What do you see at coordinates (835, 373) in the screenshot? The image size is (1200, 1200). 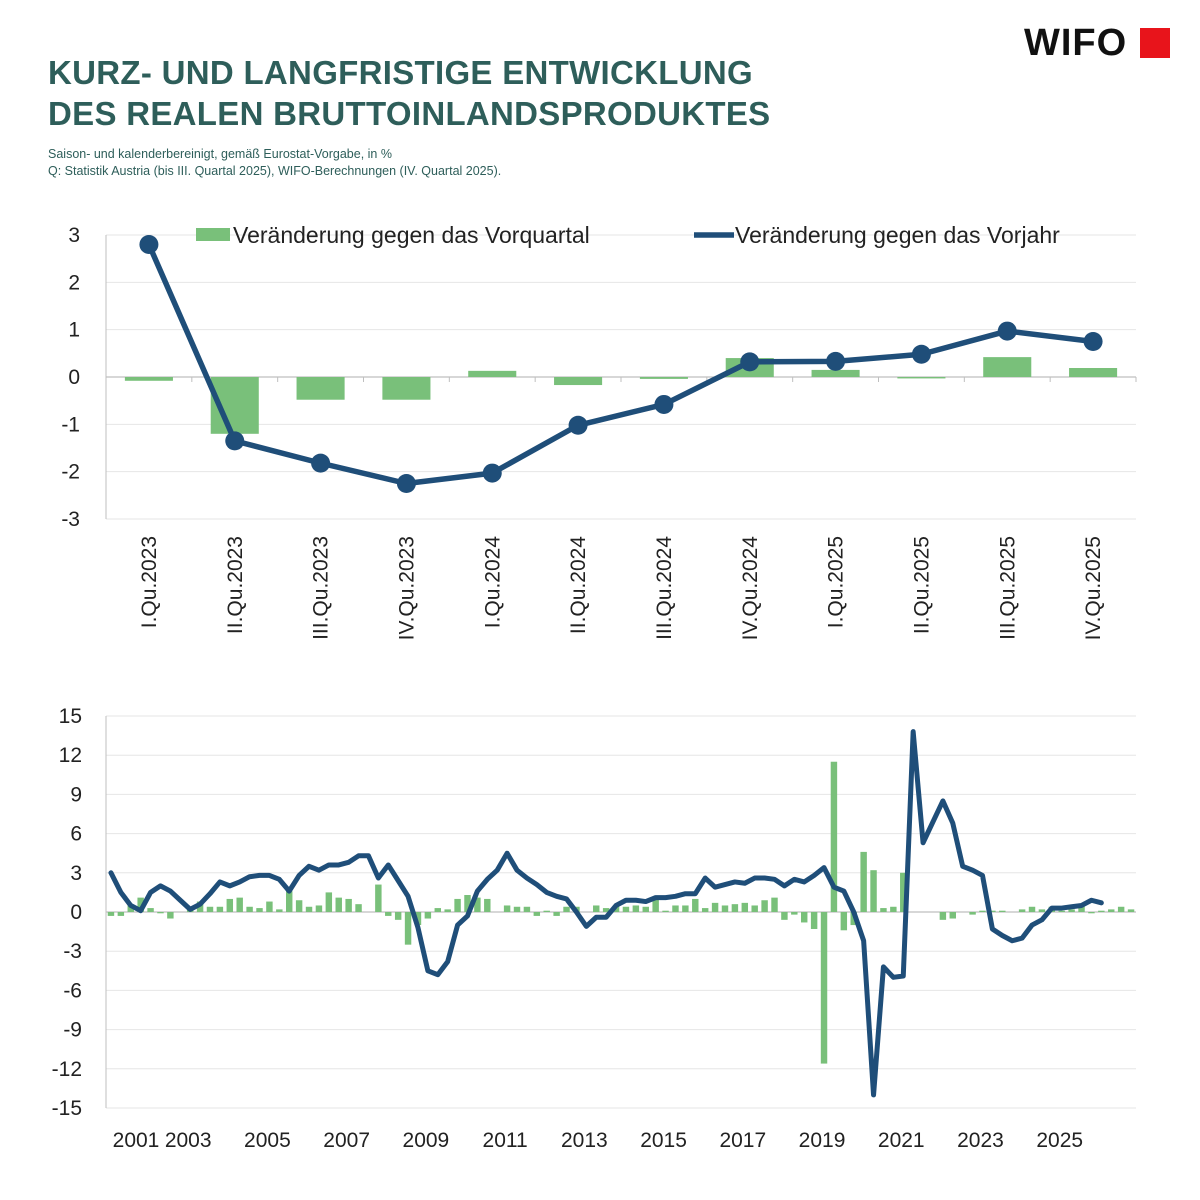 I see `bar-quarter-change-I.Qu.2025` at bounding box center [835, 373].